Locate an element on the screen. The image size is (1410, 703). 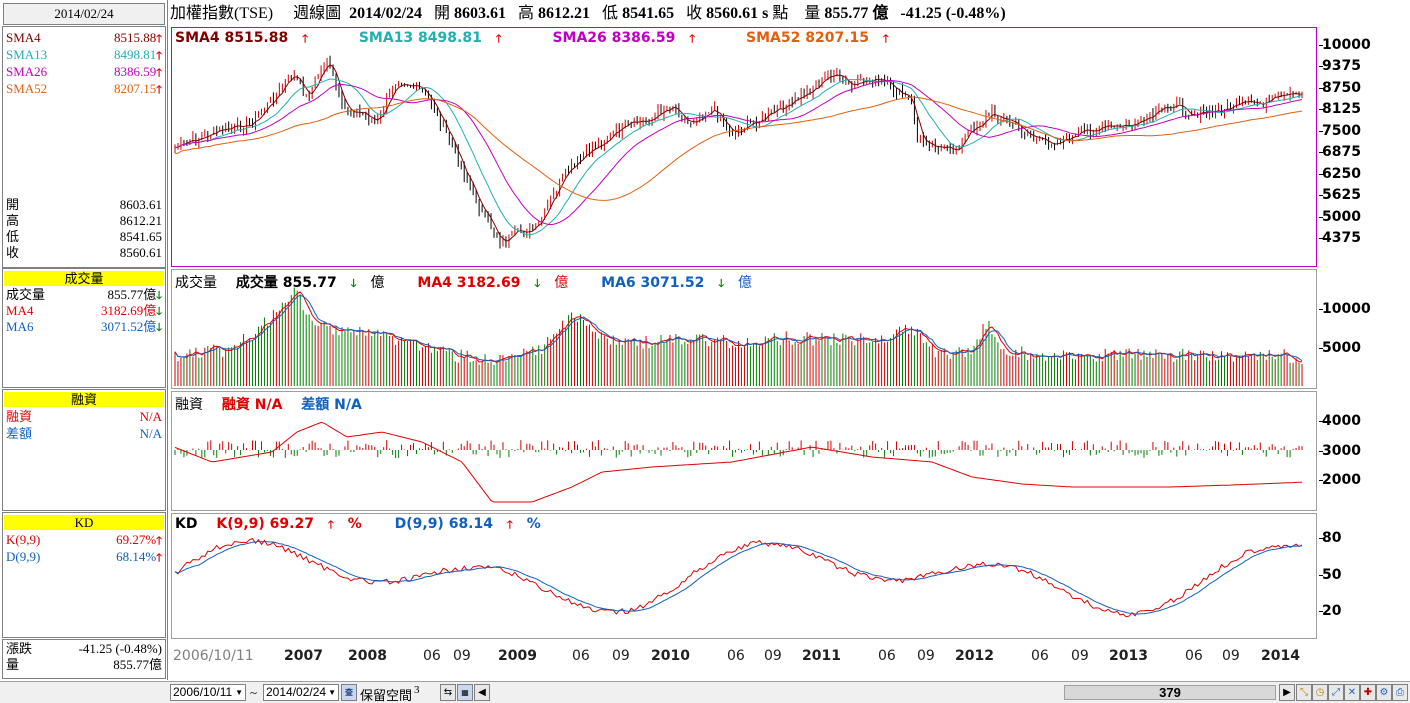
kd-chart: KD K(9,9) 69.27 🡑% D(9,9) 68.14 🡑% is located at coordinates (744, 576).